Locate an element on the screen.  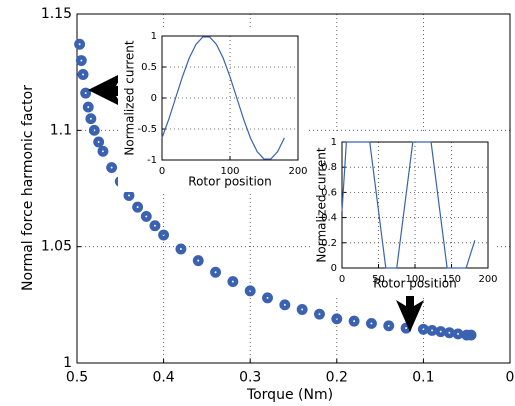
y-tick-label: 1.1 is located at coordinates (61, 130).